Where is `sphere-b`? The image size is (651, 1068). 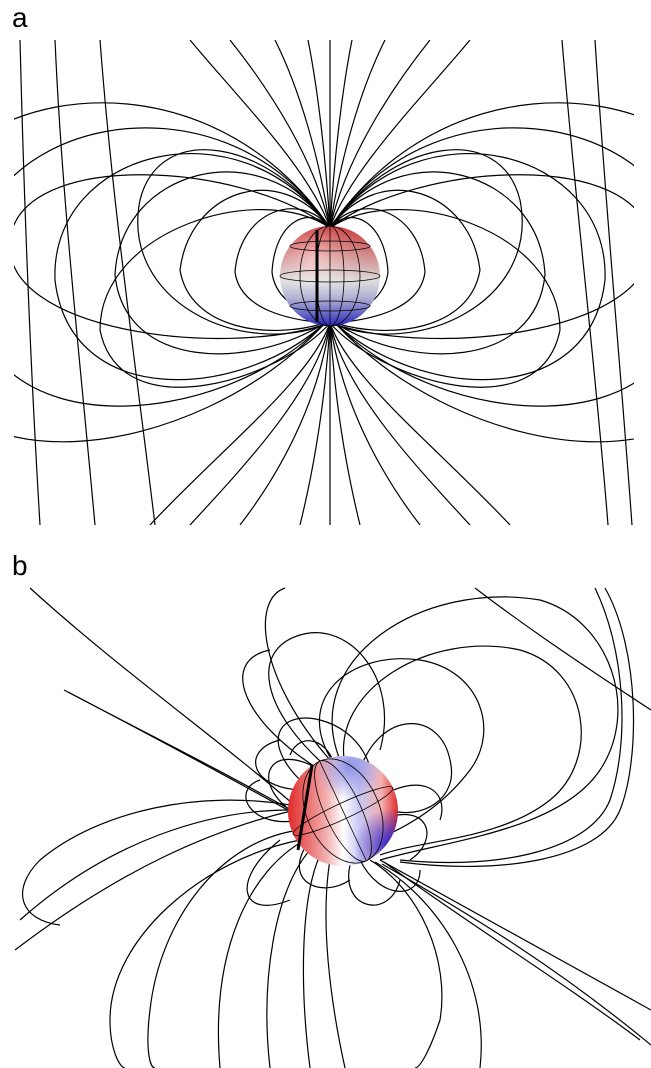 sphere-b is located at coordinates (343, 811).